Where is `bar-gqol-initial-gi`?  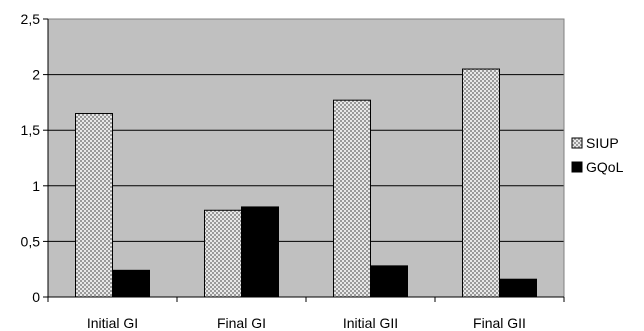
bar-gqol-initial-gi is located at coordinates (131, 283).